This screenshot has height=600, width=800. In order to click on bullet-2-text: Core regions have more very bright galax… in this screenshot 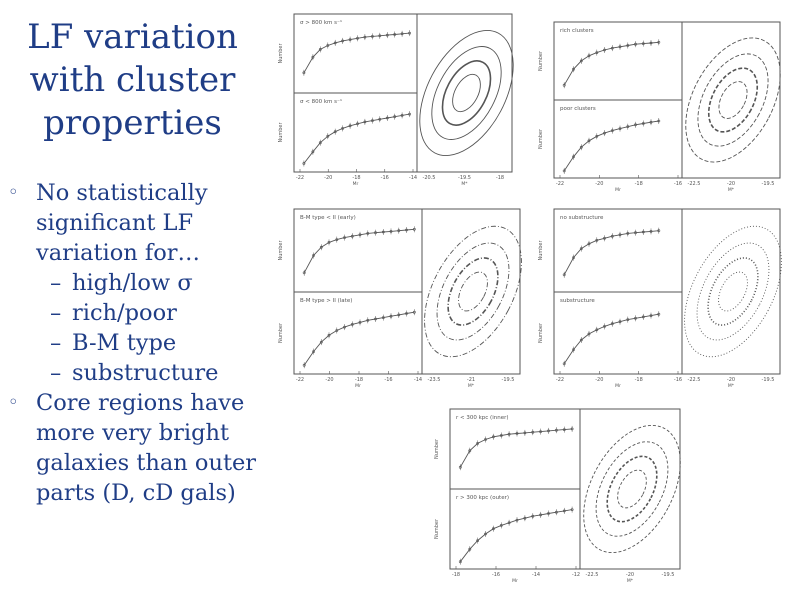, I will do `click(146, 448)`.